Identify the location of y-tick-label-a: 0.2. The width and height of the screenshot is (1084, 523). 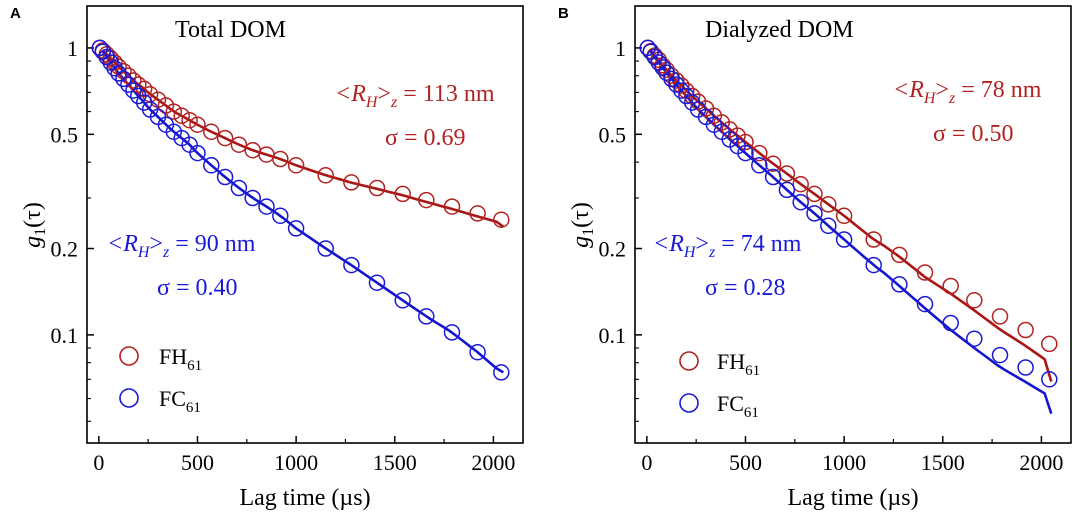
(65, 249).